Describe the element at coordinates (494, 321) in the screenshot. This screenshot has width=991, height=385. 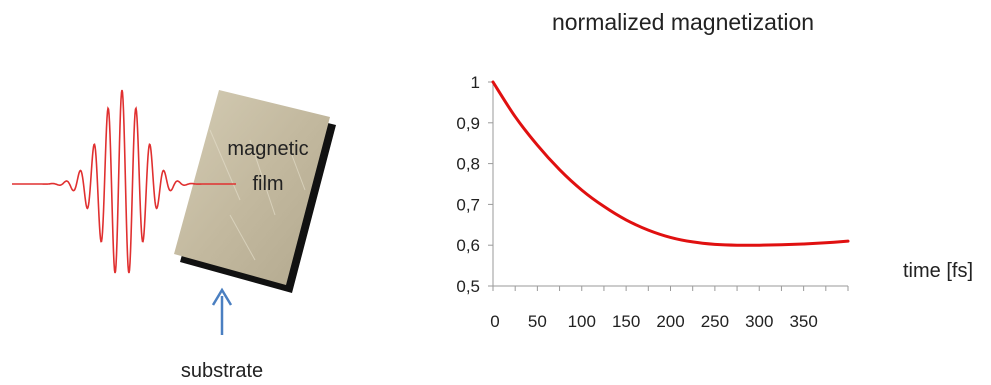
I see `x-tick-label: 0` at that location.